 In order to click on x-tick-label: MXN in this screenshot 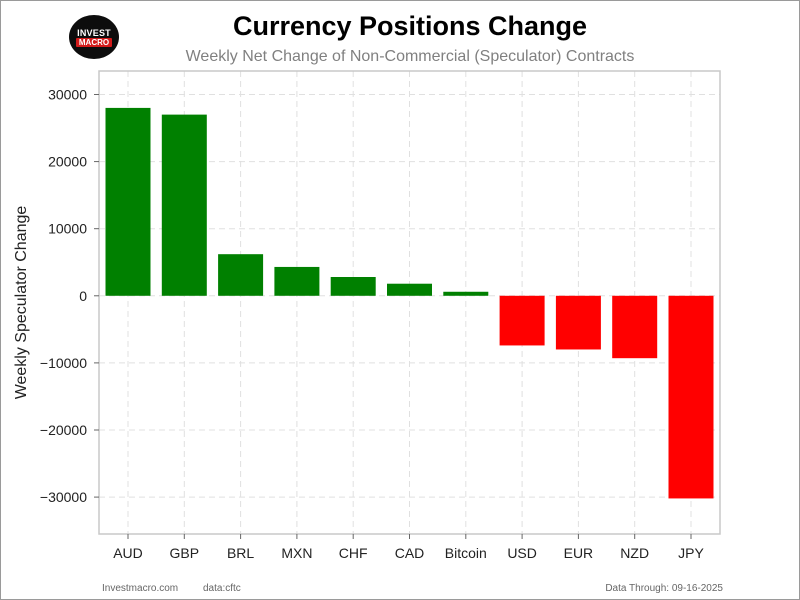, I will do `click(296, 553)`.